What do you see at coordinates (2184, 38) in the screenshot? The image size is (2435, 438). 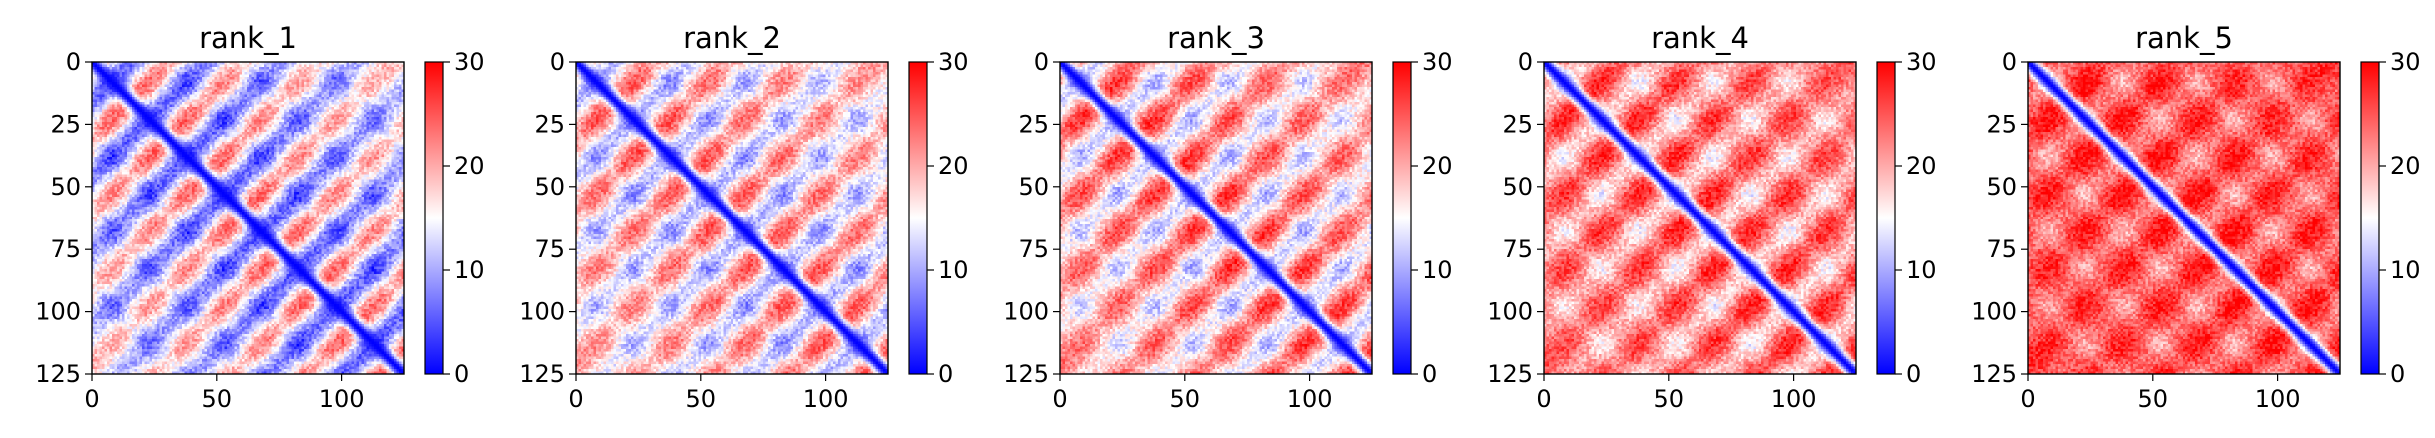 I see `panel-title: rank_5` at bounding box center [2184, 38].